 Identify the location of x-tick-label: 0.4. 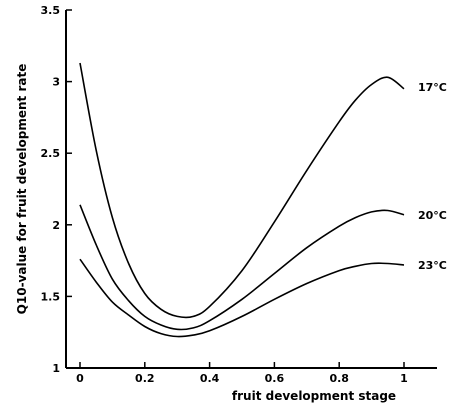
(210, 378).